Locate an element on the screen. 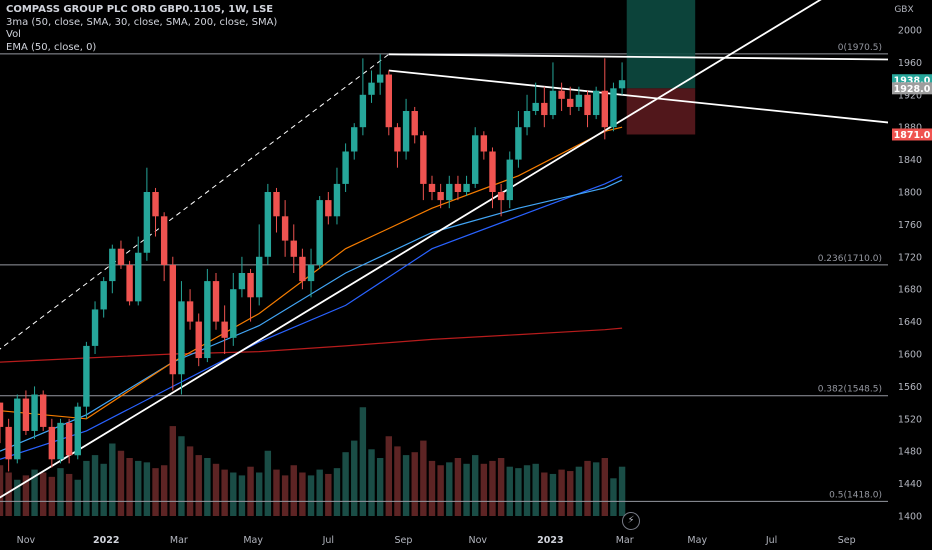  long-position-tool is located at coordinates (661, 67).